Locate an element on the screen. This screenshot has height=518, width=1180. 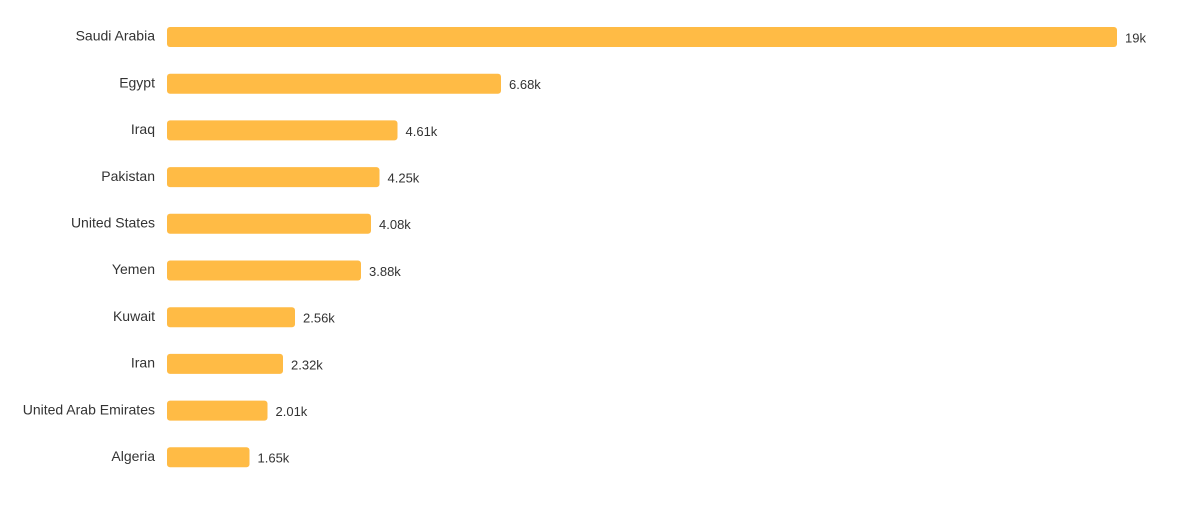
value-label: 4.25k is located at coordinates (404, 178).